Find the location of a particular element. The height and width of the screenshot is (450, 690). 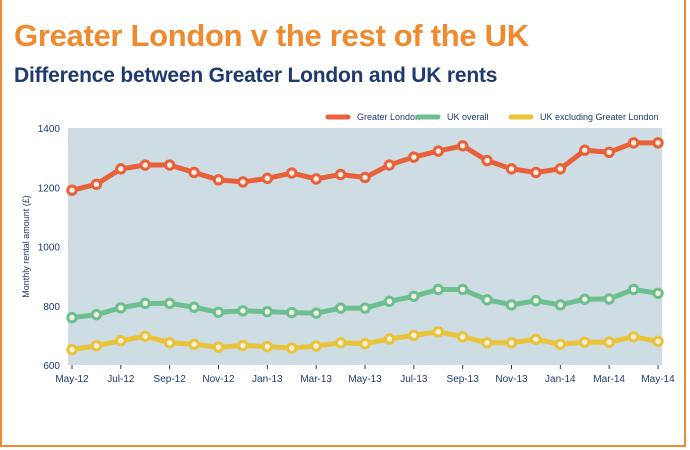

legend-label: UK overall is located at coordinates (468, 117).